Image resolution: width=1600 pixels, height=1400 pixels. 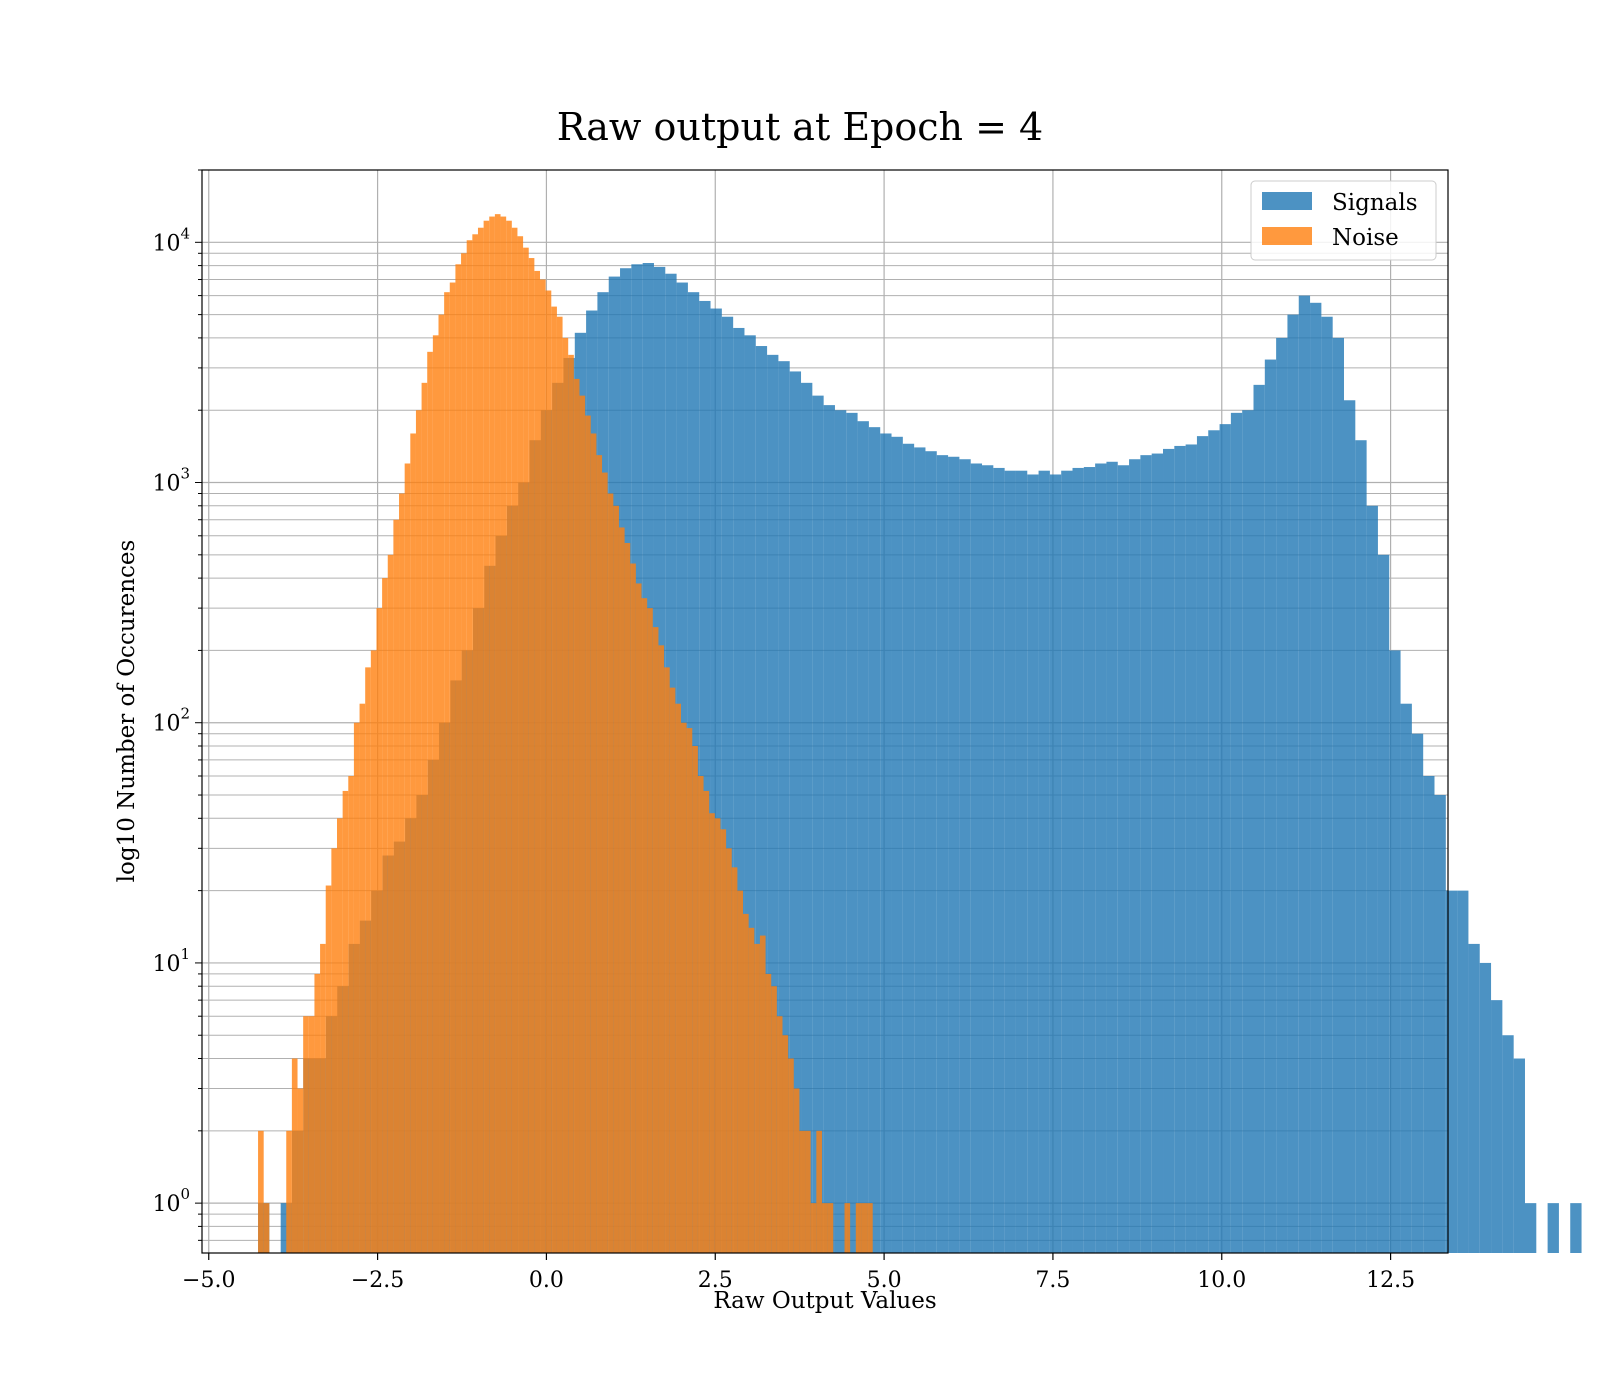 What do you see at coordinates (1221, 1280) in the screenshot?
I see `x-tick-label: 10.0` at bounding box center [1221, 1280].